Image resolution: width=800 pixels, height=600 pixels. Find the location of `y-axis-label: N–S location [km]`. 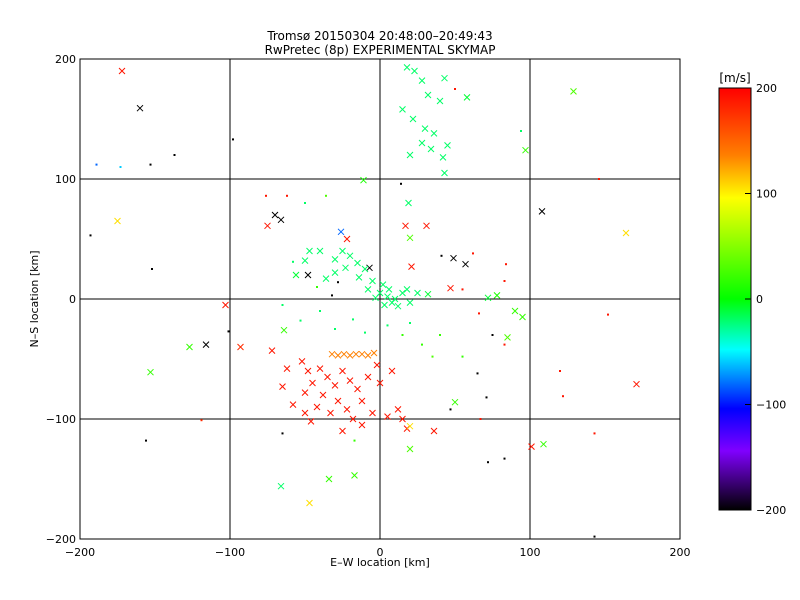

y-axis-label: N–S location [km] is located at coordinates (34, 298).